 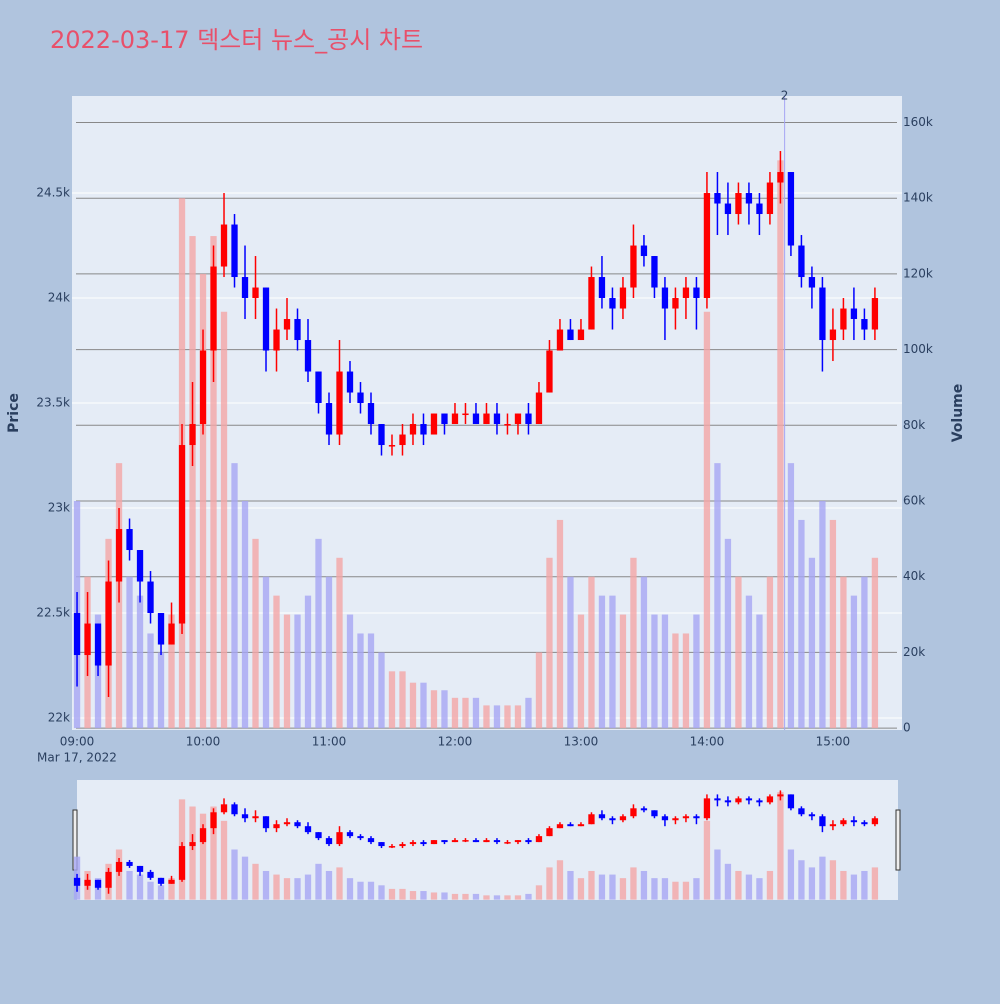 I want to click on rangeslider-handle, so click(x=898, y=840).